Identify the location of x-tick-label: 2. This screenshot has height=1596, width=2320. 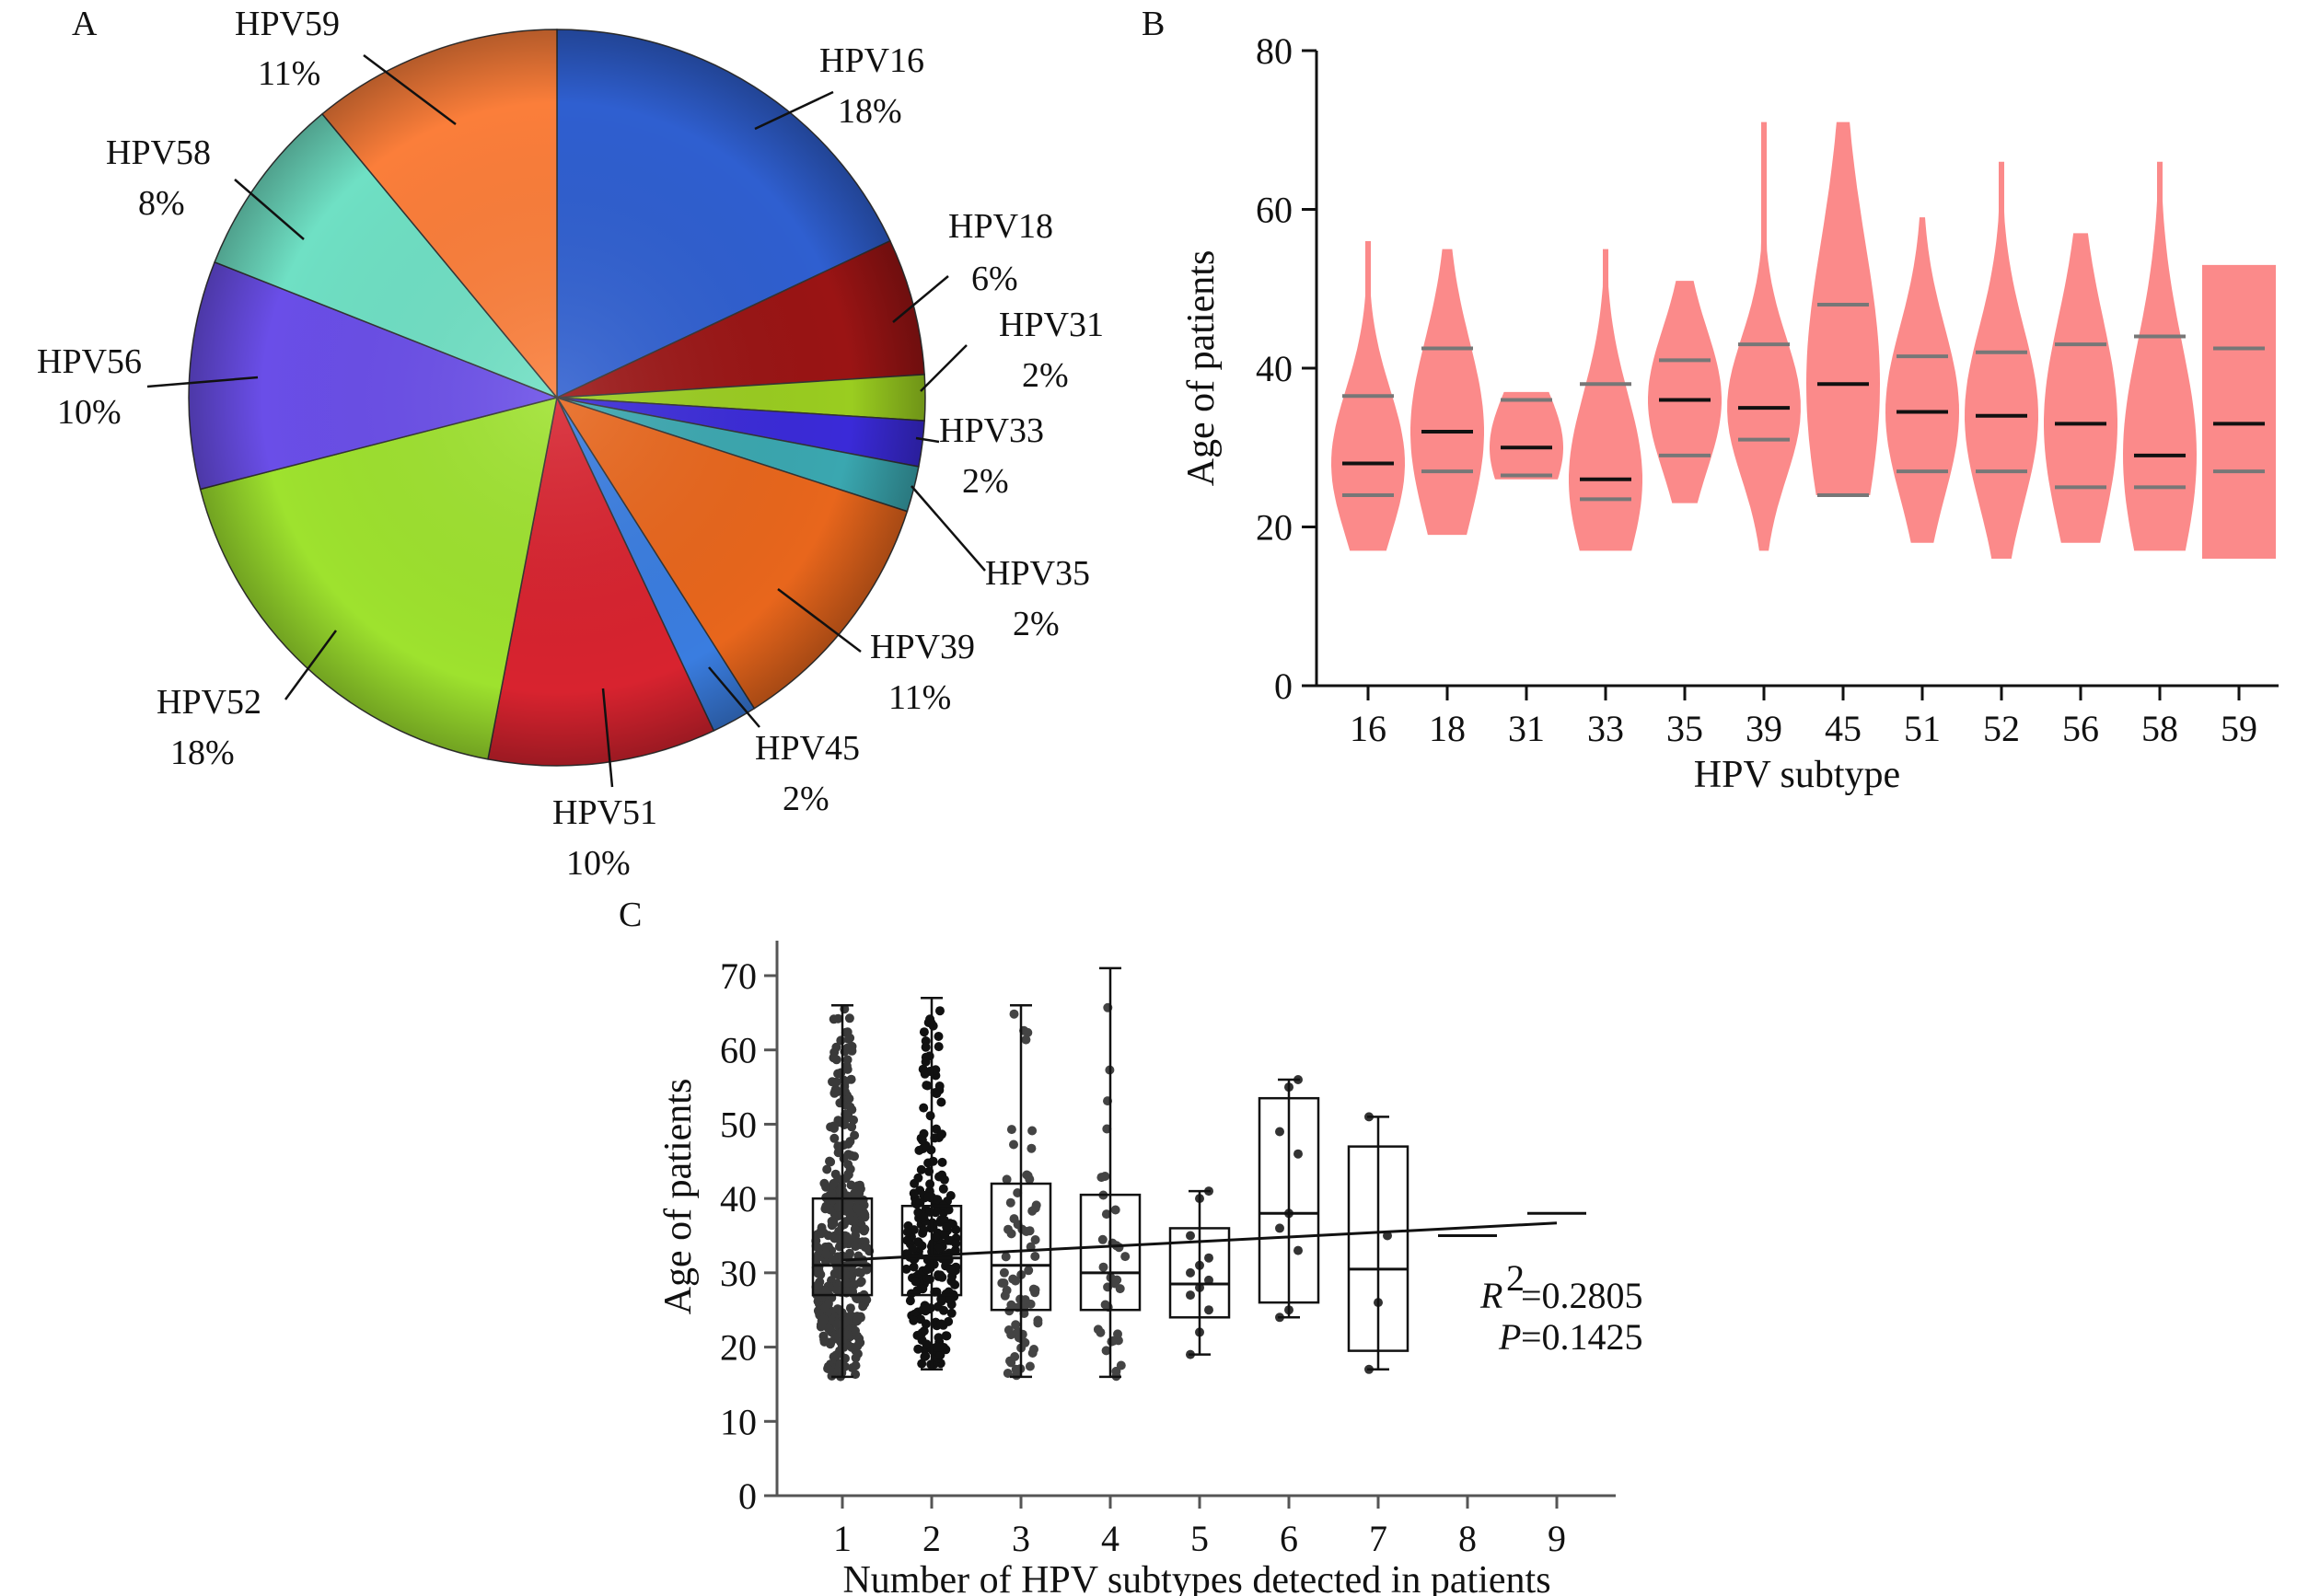
(931, 1538).